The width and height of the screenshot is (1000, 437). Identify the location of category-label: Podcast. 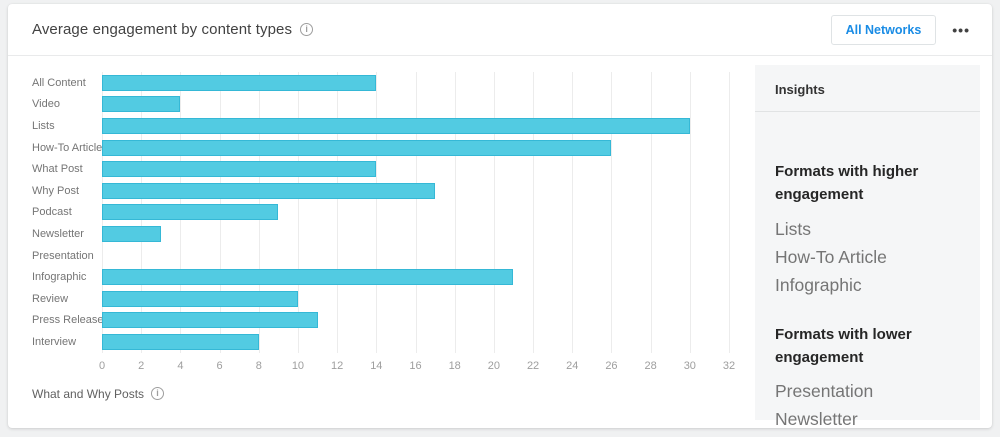
(52, 212).